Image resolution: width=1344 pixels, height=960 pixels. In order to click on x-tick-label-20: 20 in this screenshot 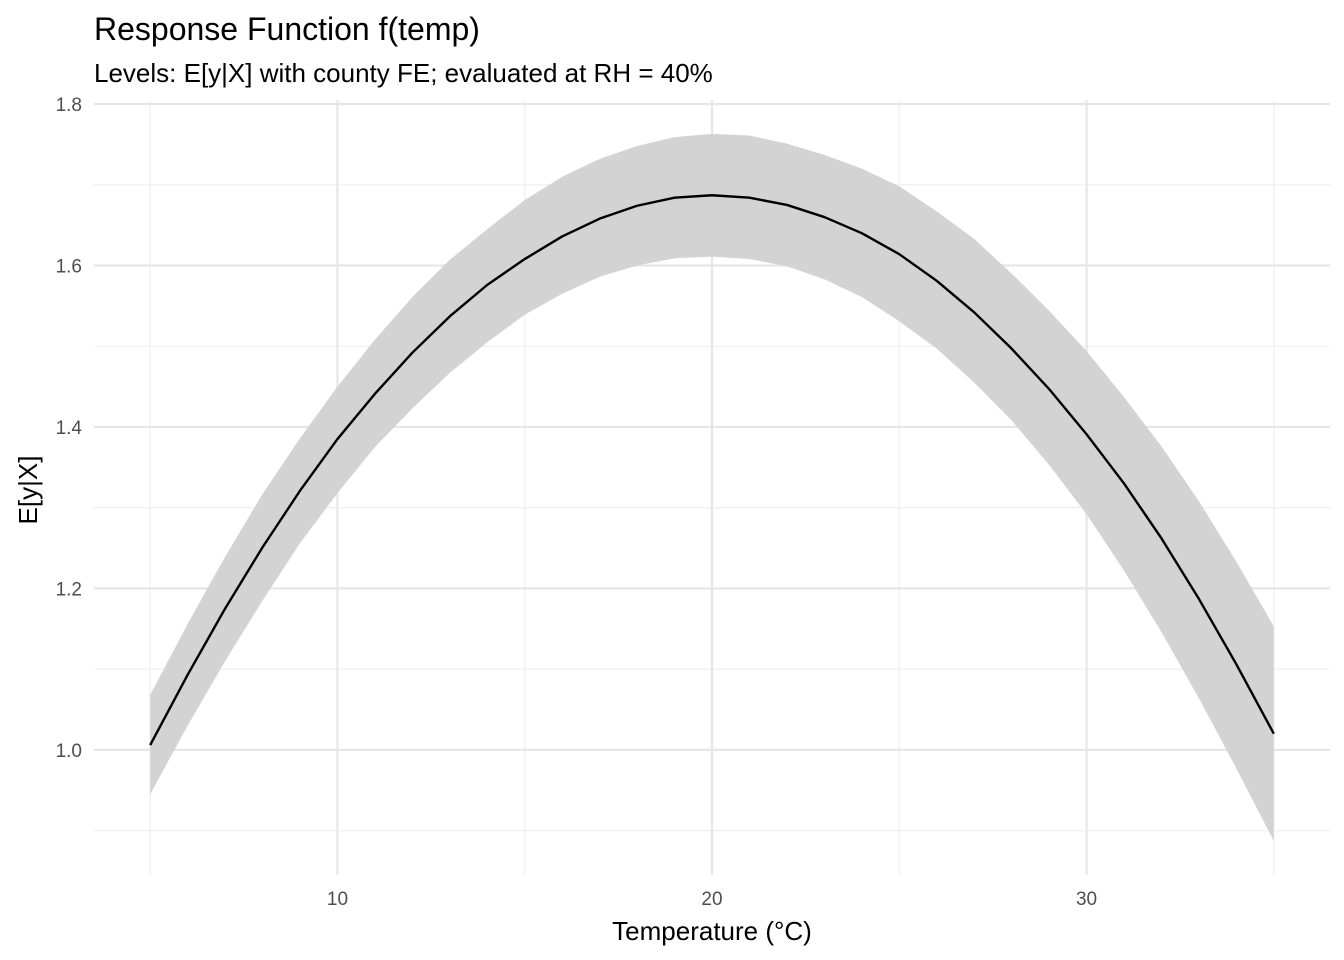, I will do `click(711, 899)`.